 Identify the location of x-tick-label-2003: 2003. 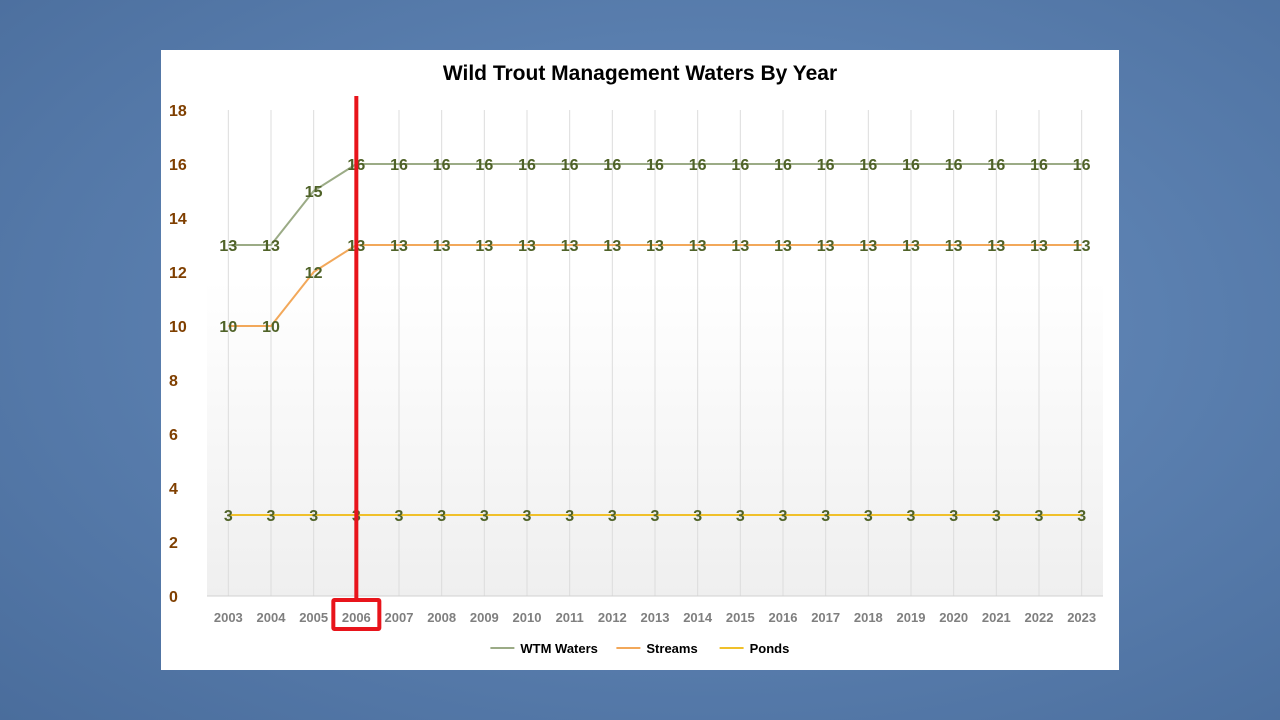
(228, 617).